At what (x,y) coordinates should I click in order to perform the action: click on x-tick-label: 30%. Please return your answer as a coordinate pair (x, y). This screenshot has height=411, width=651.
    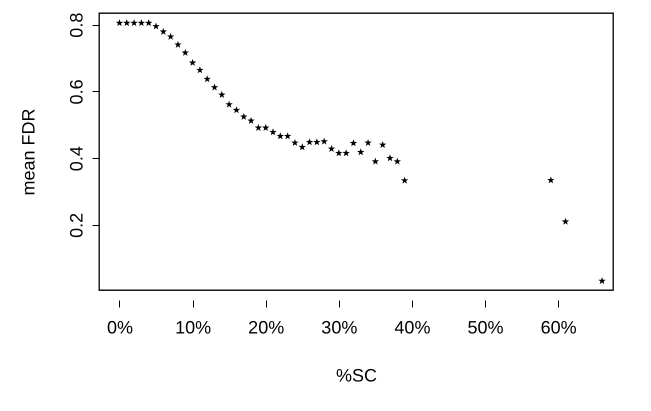
    Looking at the image, I should click on (339, 328).